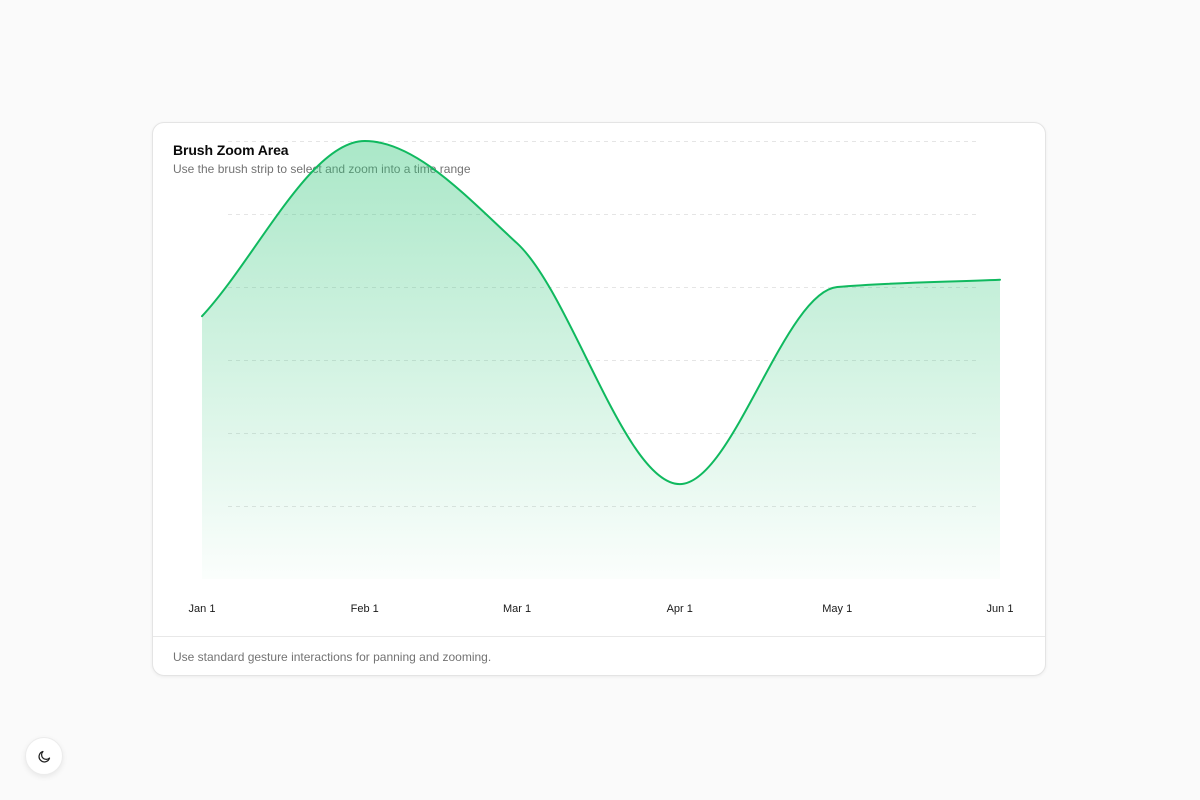 This screenshot has width=1200, height=800. What do you see at coordinates (202, 609) in the screenshot?
I see `x-tick-label: Jan 1` at bounding box center [202, 609].